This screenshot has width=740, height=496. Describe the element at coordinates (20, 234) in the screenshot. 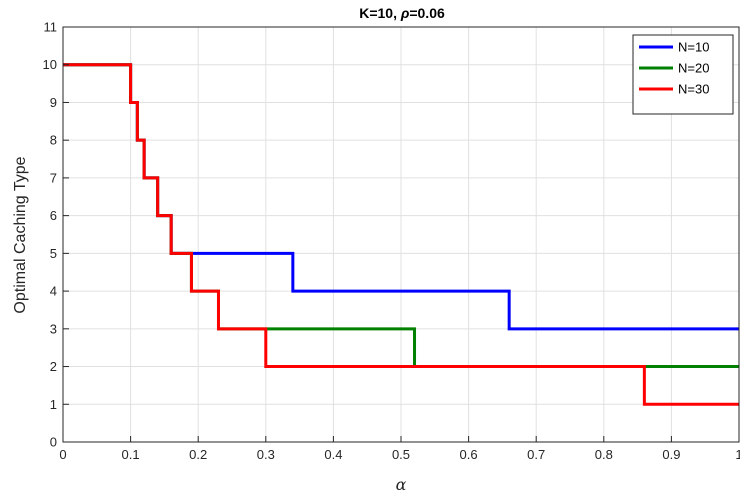

I see `y-axis-label: Optimal Caching Type` at that location.